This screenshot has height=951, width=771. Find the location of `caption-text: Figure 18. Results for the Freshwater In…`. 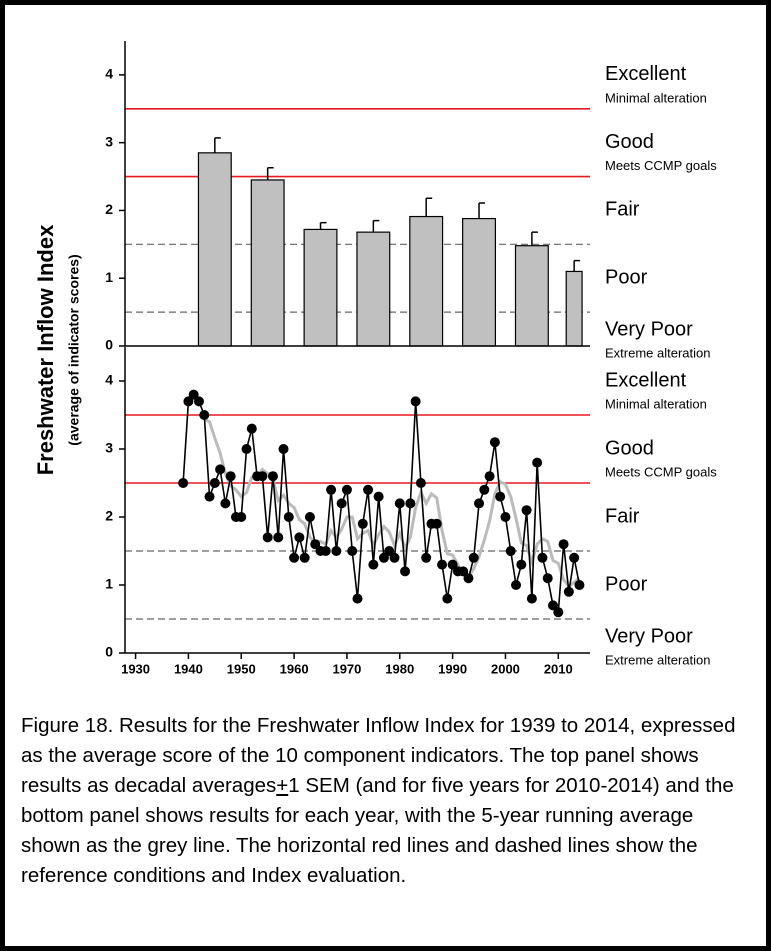

caption-text: Figure 18. Results for the Freshwater In… is located at coordinates (378, 755).